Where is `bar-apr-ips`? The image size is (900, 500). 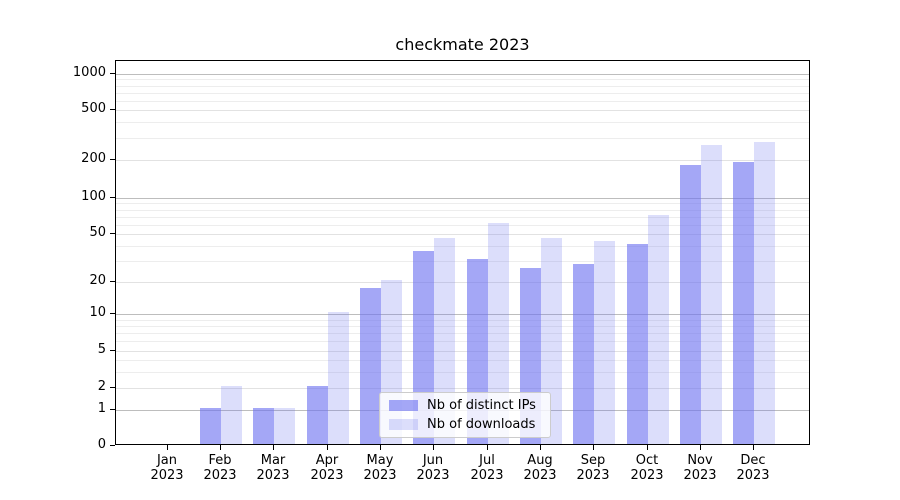 bar-apr-ips is located at coordinates (317, 415).